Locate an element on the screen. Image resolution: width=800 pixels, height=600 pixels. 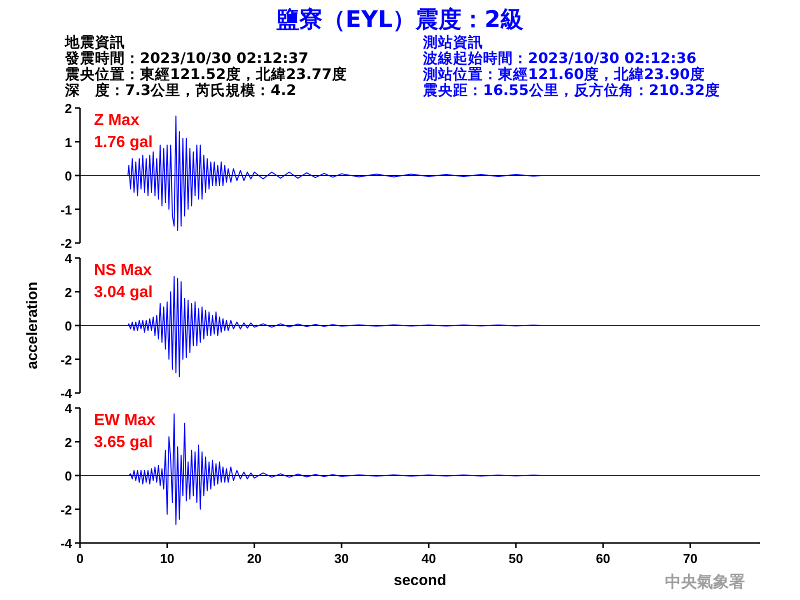
y-tick-label: 1 is located at coordinates (68, 142).